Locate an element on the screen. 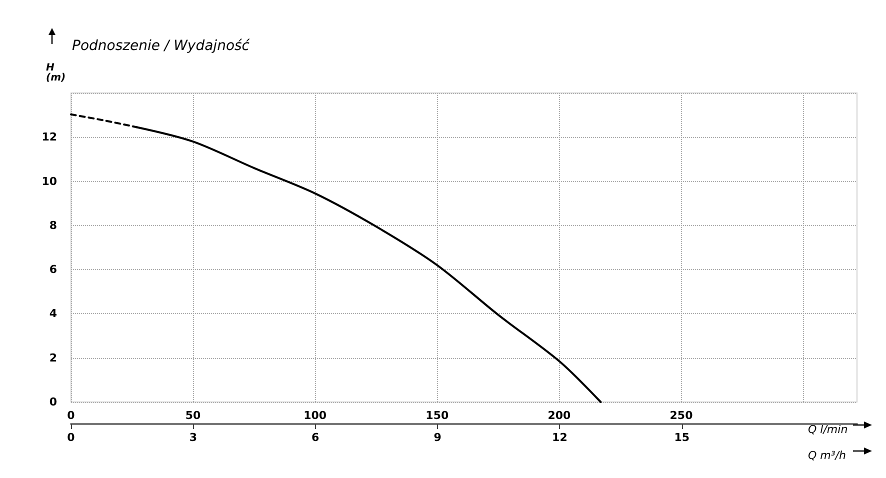  y-tick-label: 4 is located at coordinates (53, 313).